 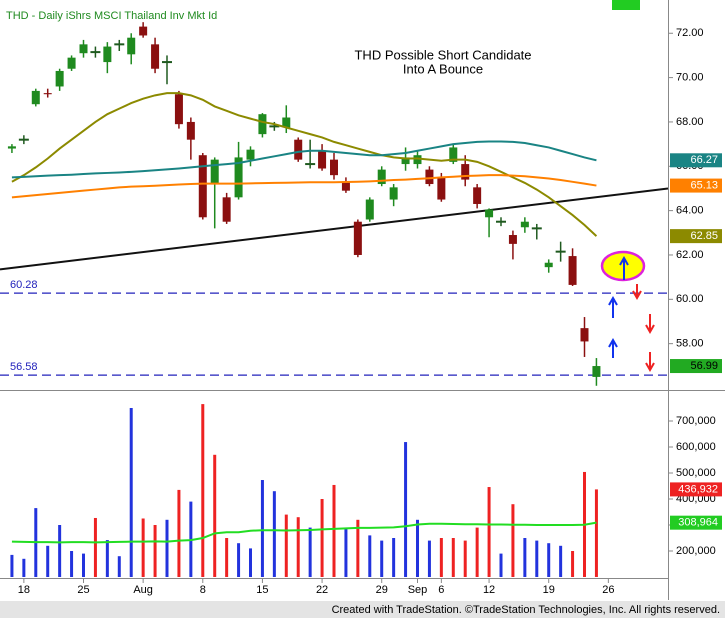 I want to click on annotations, so click(x=627, y=311).